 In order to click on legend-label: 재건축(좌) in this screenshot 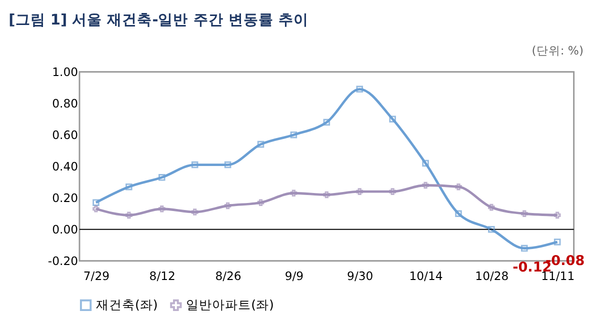, I will do `click(127, 304)`.